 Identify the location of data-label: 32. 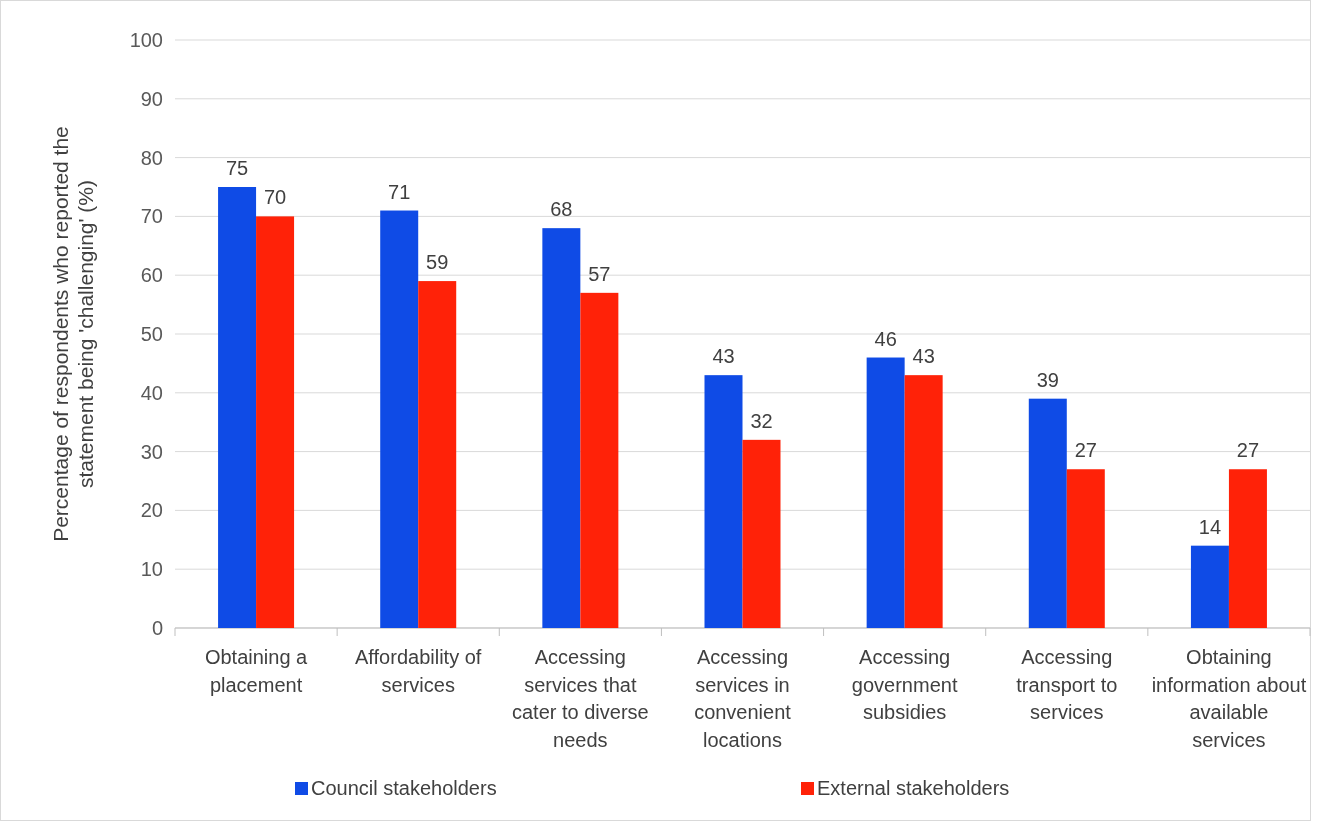
(761, 420).